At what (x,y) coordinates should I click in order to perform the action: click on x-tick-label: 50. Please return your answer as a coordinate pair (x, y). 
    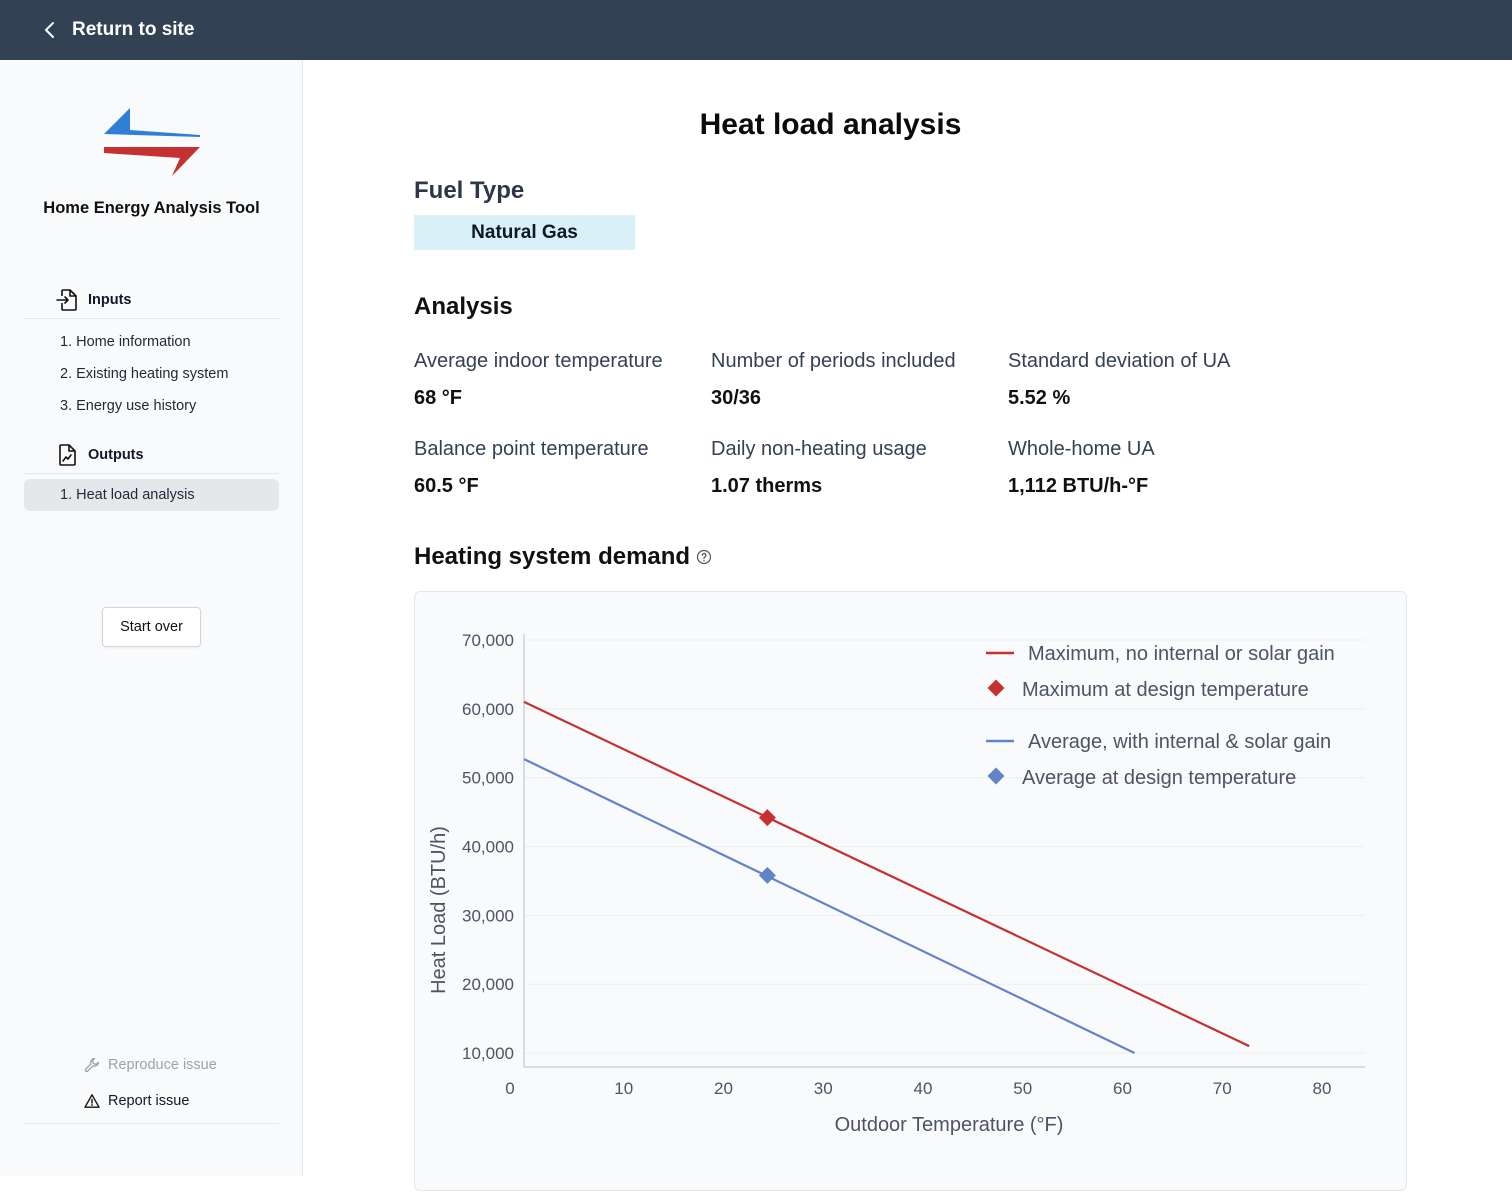
    Looking at the image, I should click on (1022, 1088).